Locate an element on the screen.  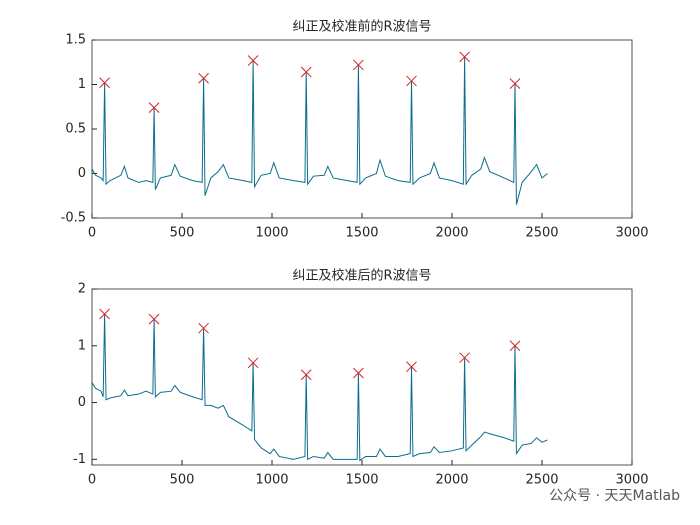
watermark: 公众号 · 天天Matlab is located at coordinates (614, 496).